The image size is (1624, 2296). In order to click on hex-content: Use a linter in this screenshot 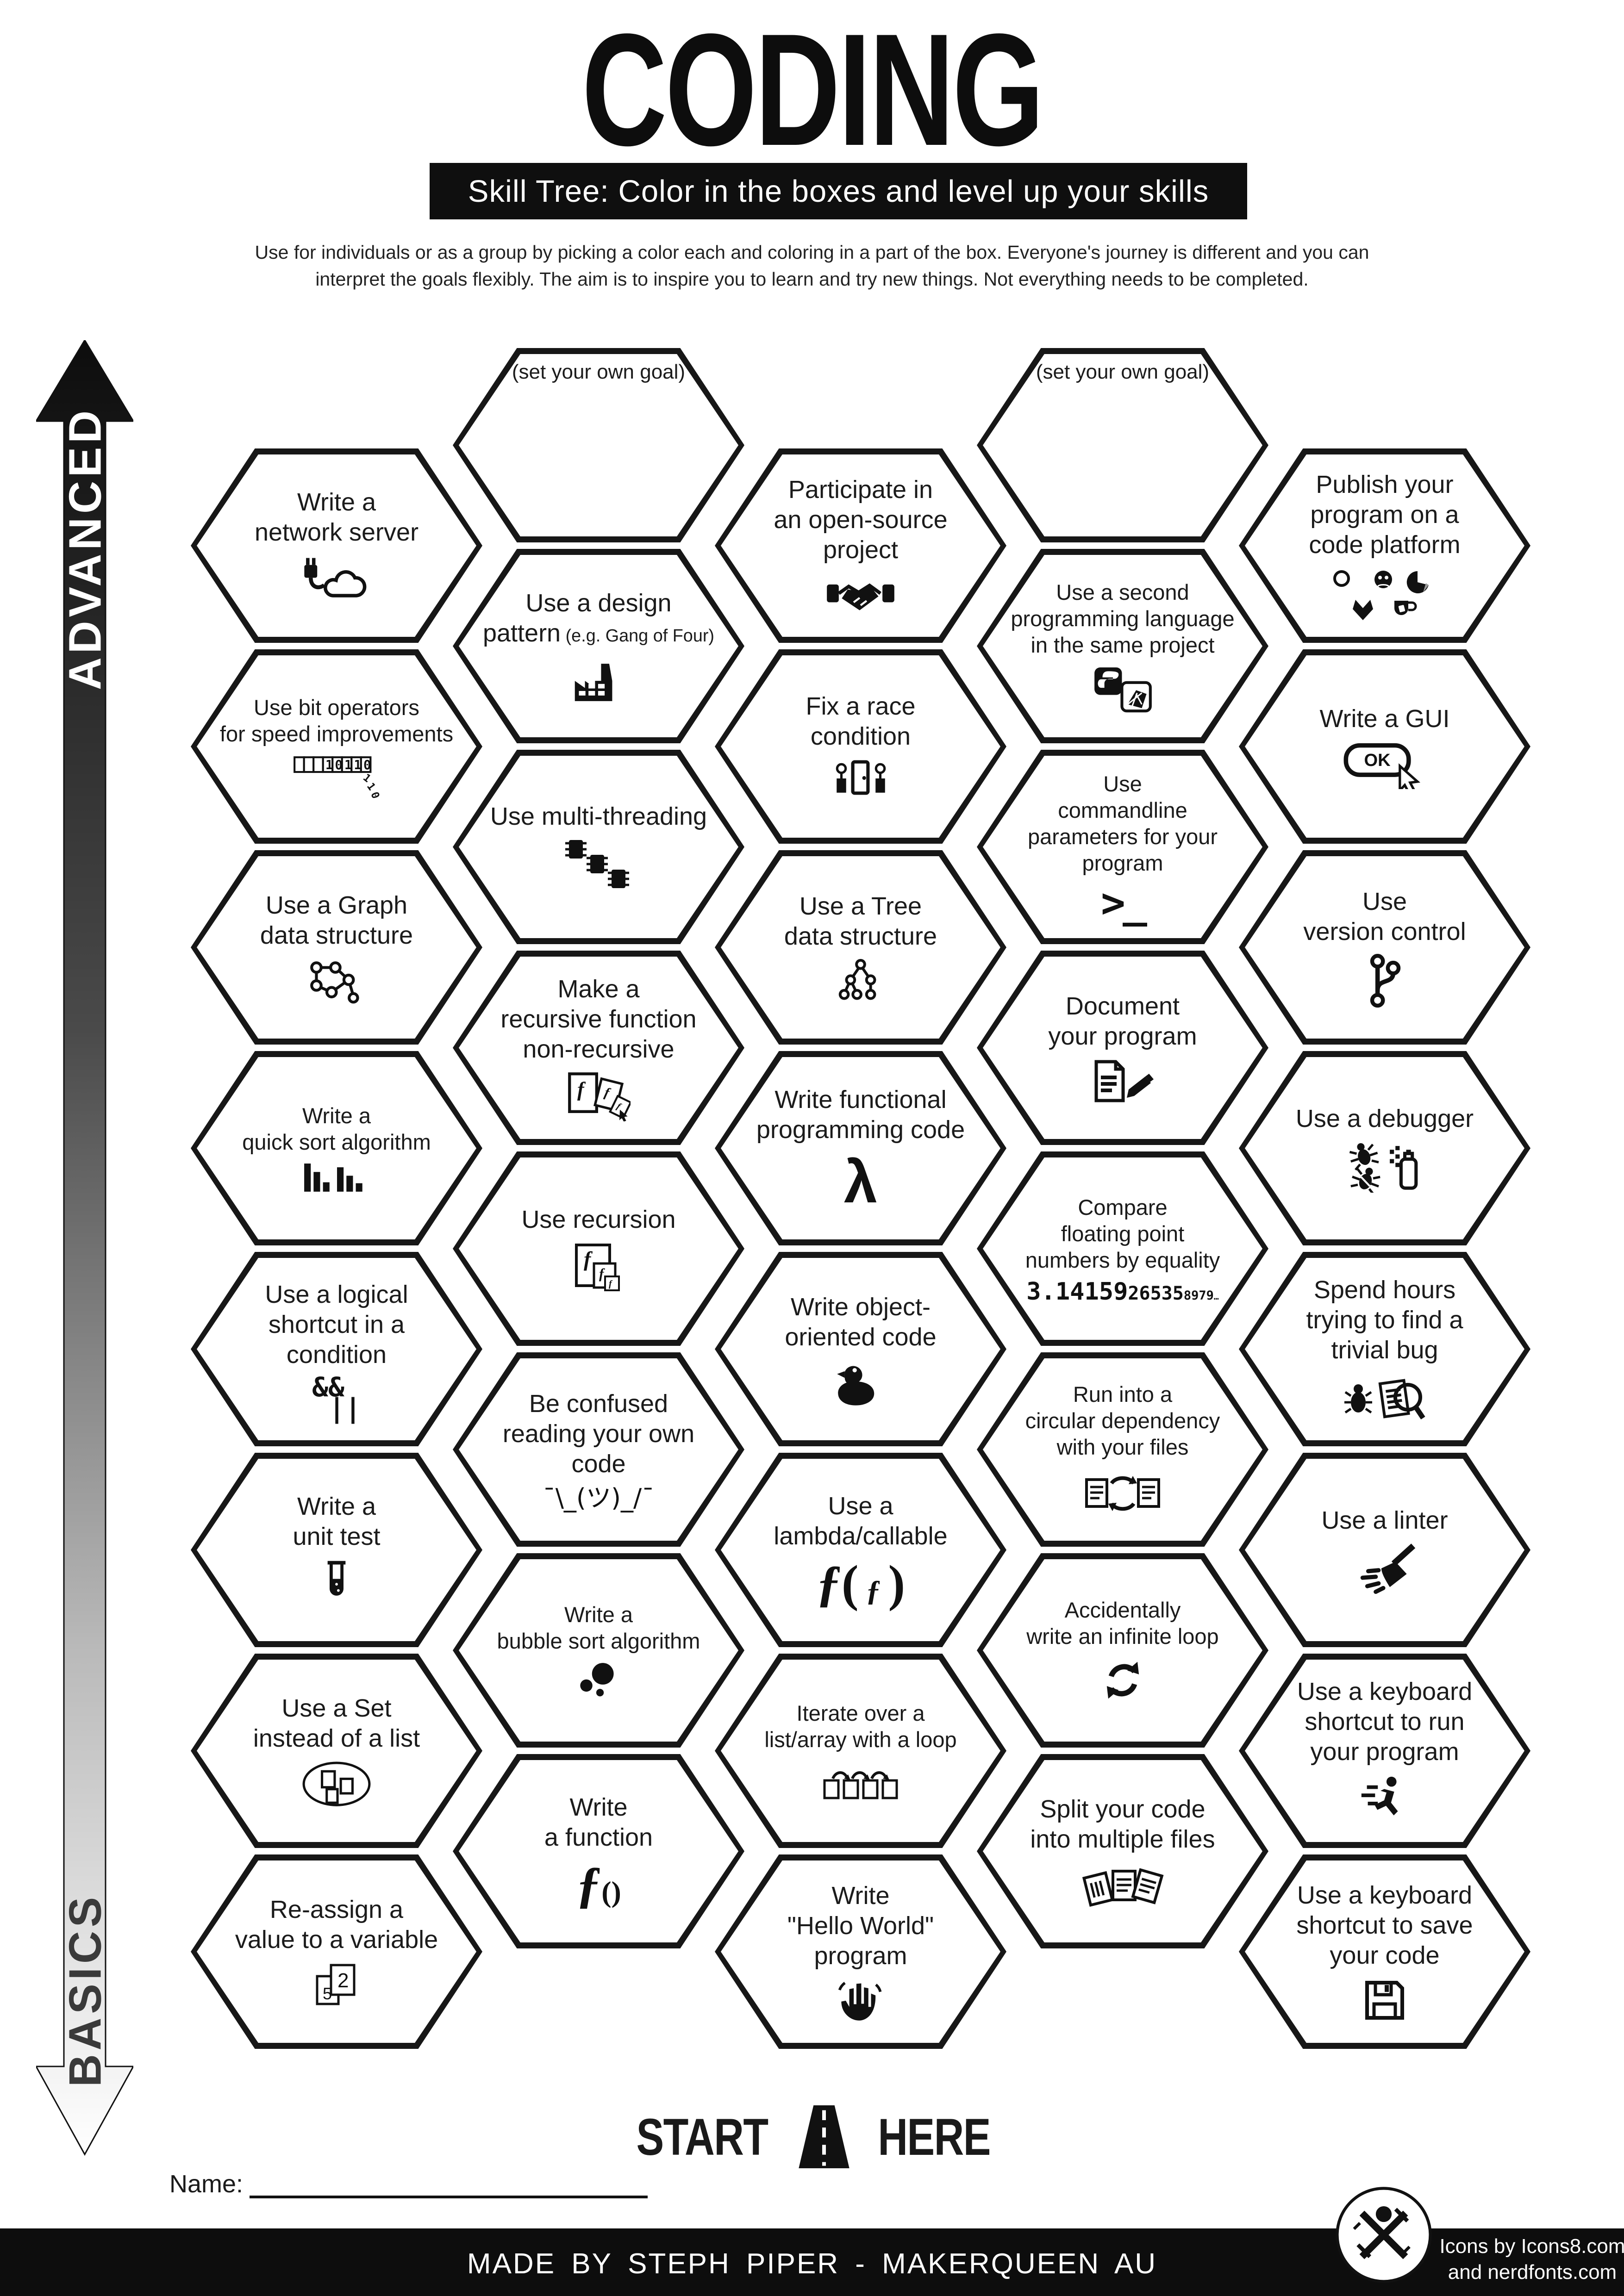, I will do `click(1385, 1550)`.